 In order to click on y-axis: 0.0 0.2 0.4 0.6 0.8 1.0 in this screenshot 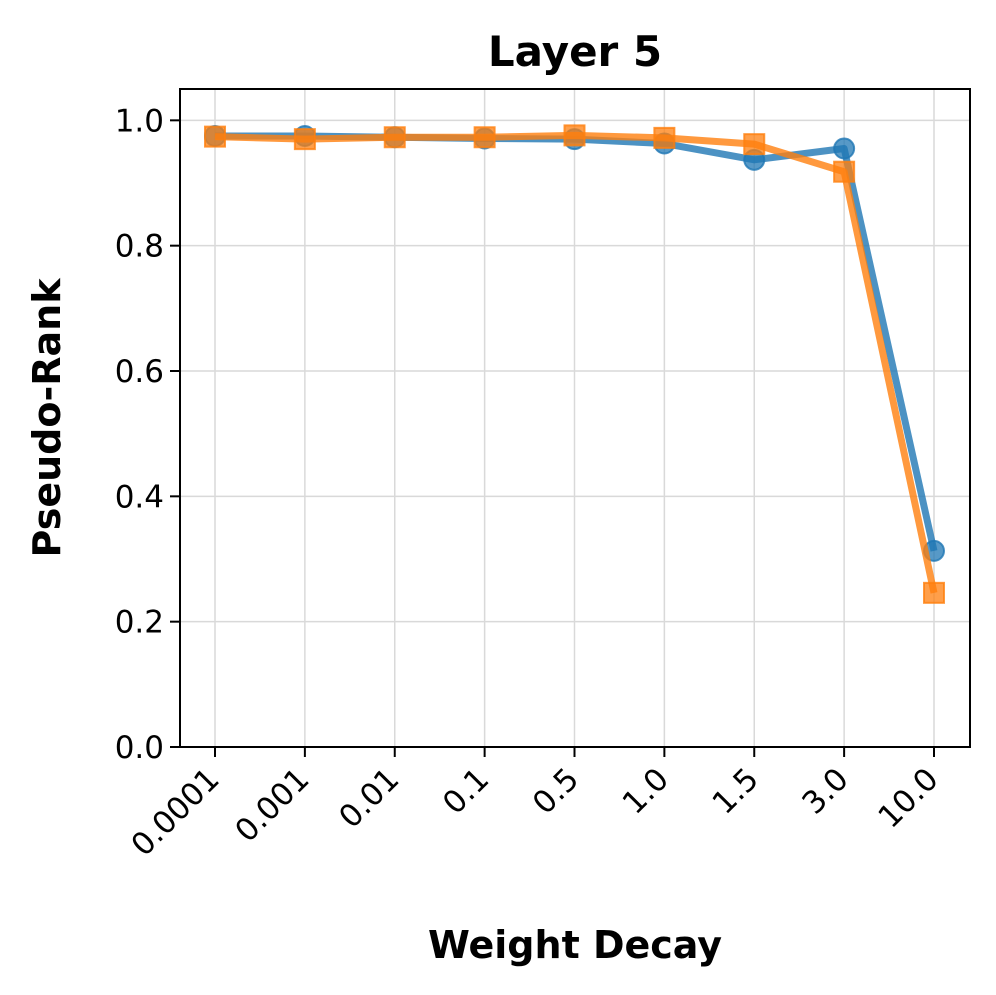, I will do `click(147, 434)`.